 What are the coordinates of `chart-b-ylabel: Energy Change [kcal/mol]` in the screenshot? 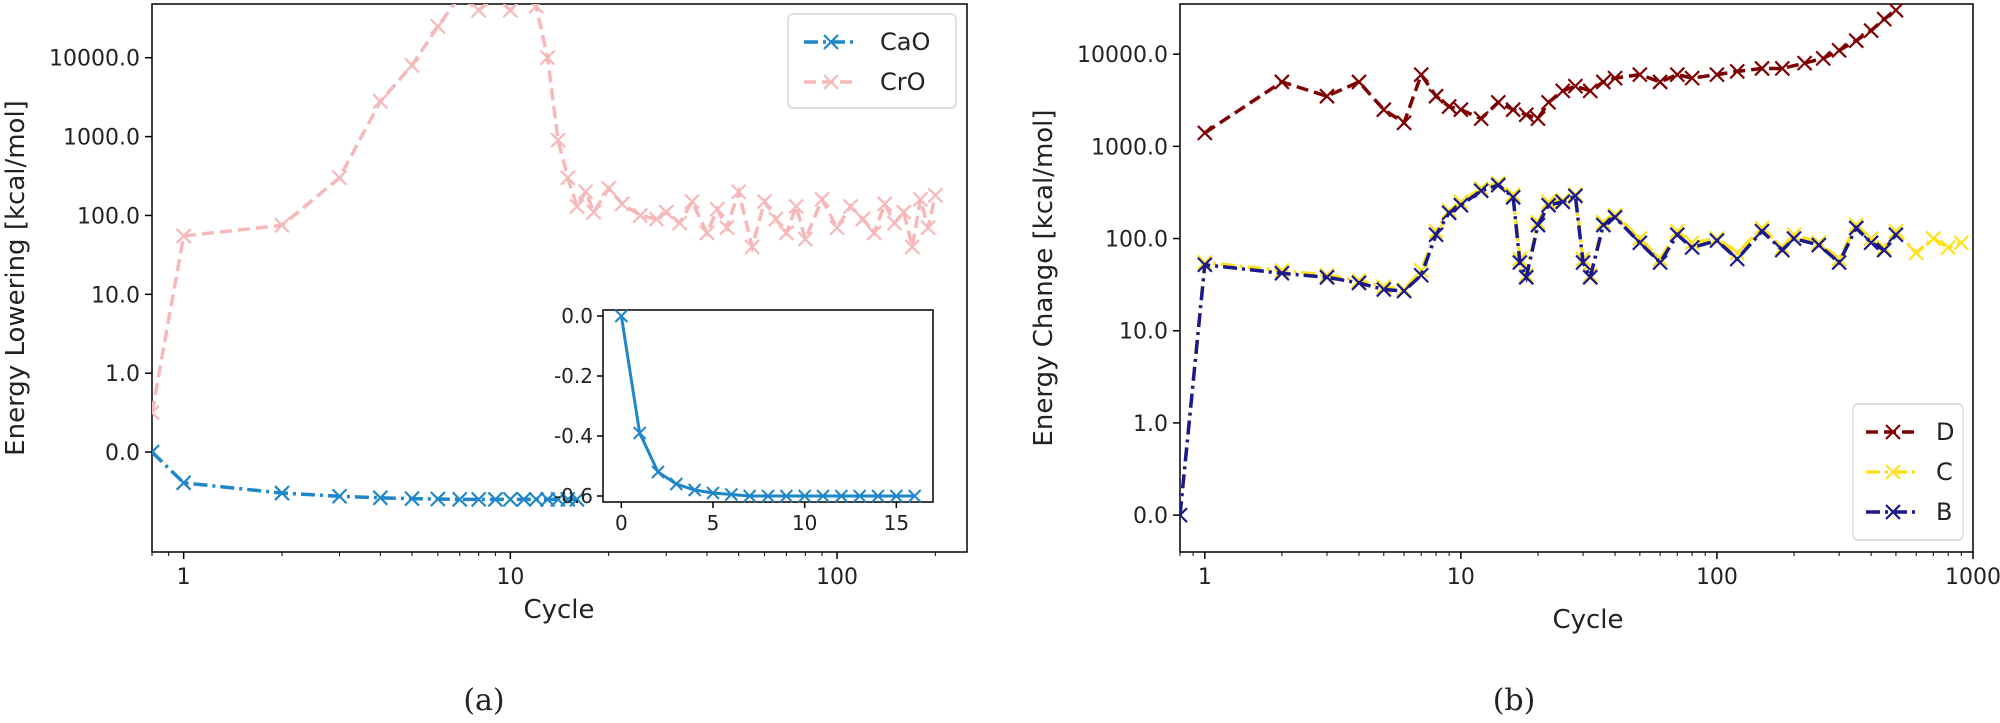 It's located at (1044, 277).